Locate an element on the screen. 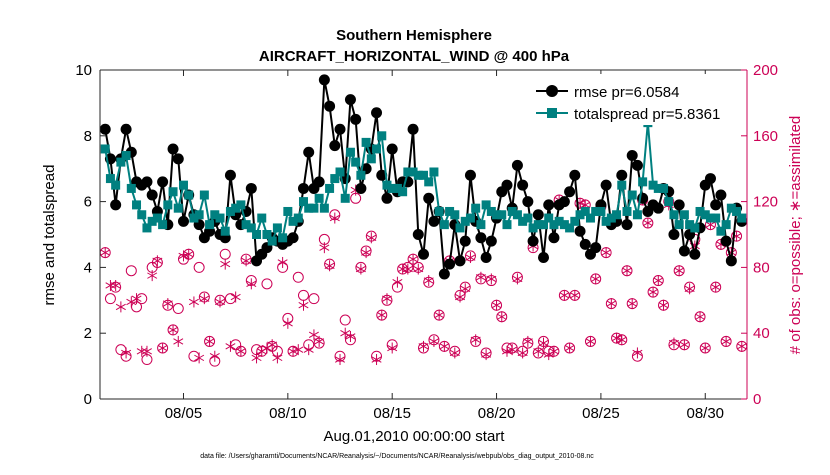  x-tick-label: 08/05 is located at coordinates (184, 413).